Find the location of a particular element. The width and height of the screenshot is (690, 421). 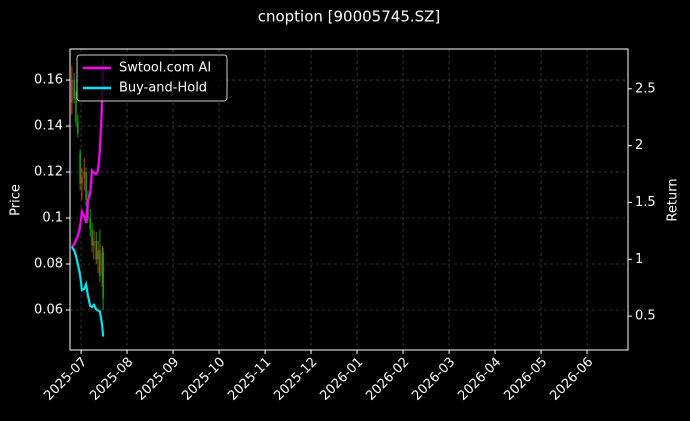

chart-title: cnoption [90005745.SZ] is located at coordinates (349, 17).